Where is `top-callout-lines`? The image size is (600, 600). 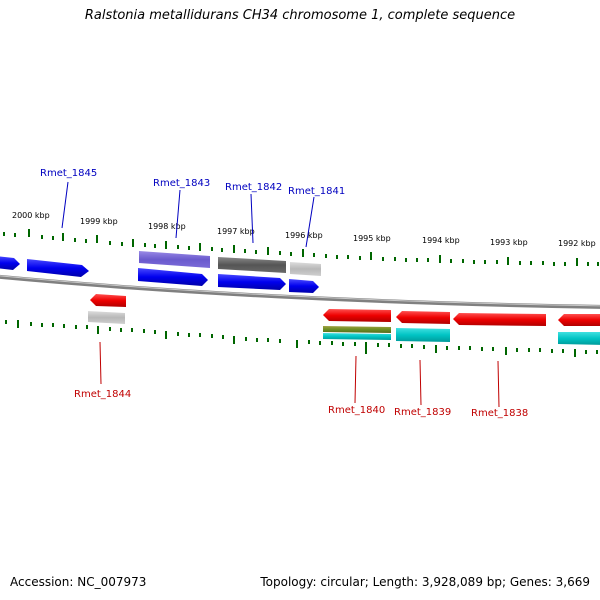
top-callout-lines is located at coordinates (188, 214).